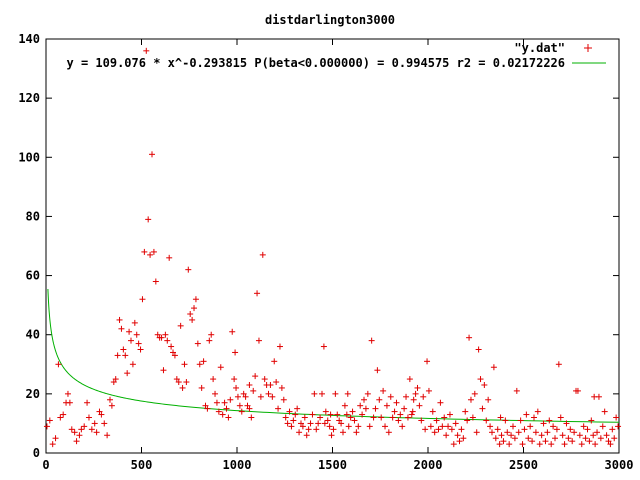 This screenshot has height=480, width=640. Describe the element at coordinates (29, 98) in the screenshot. I see `y-tick-label: 120` at that location.